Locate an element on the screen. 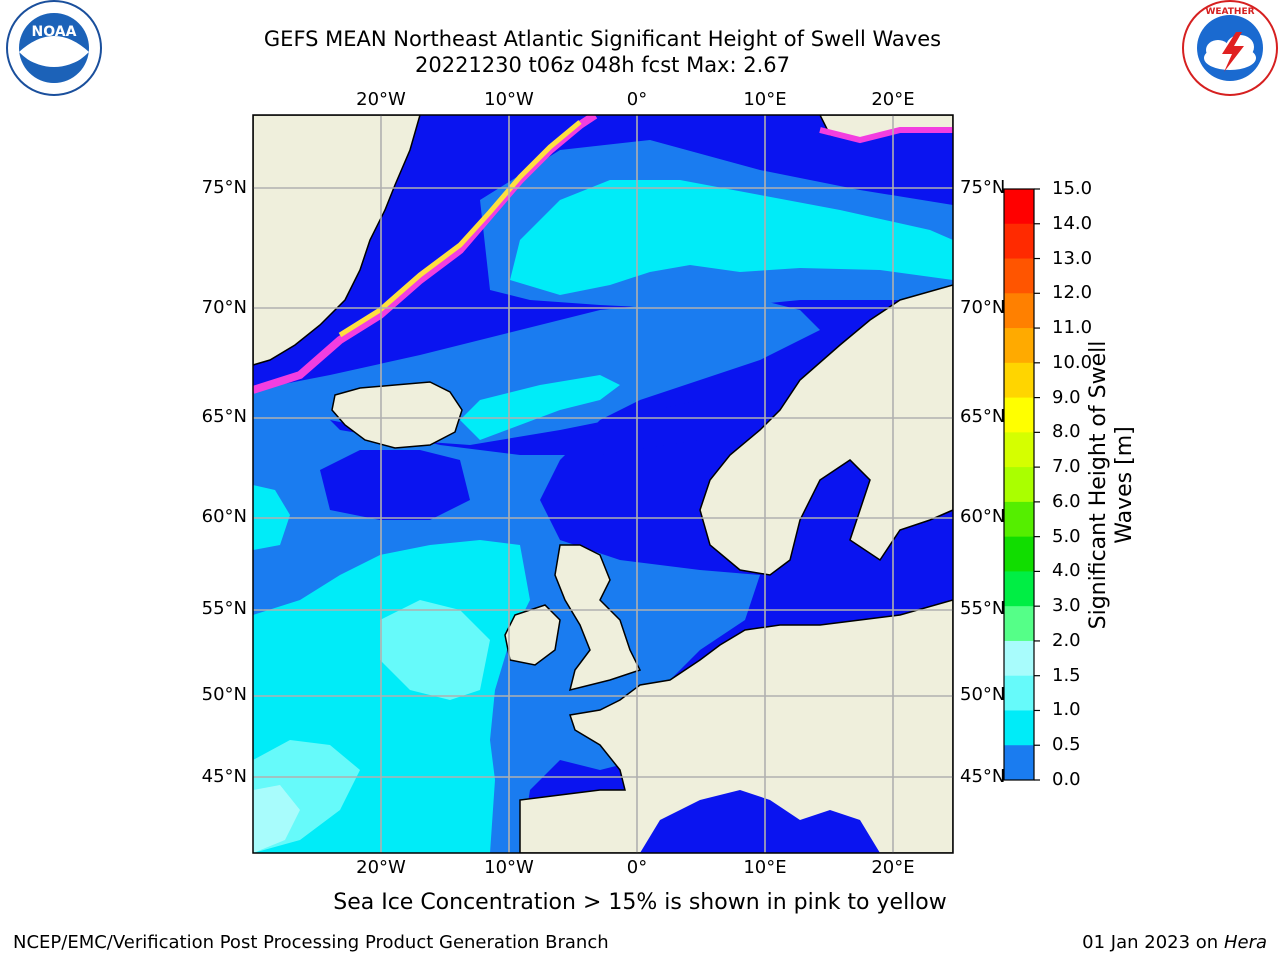  nws-logo-ring-text: WEATHER is located at coordinates (1229, 12).